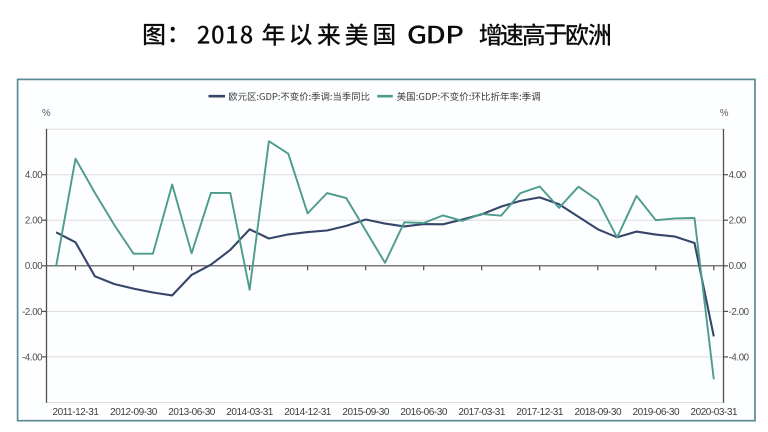 The height and width of the screenshot is (432, 768). What do you see at coordinates (308, 412) in the screenshot?
I see `svg-text: 2014-12-31` at bounding box center [308, 412].